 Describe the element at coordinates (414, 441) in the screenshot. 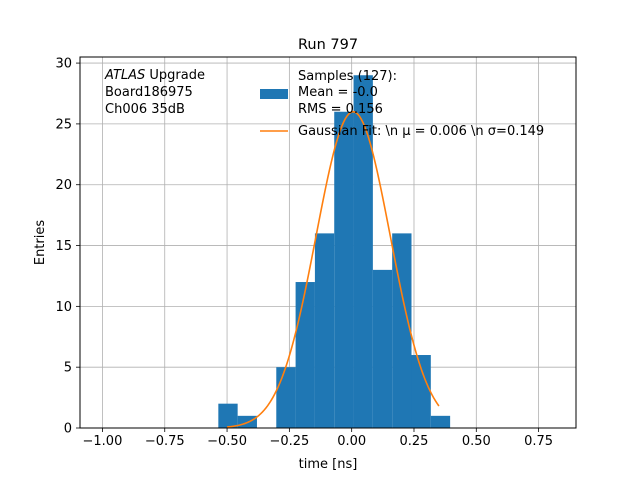

I see `x-tick-label: 0.25` at that location.